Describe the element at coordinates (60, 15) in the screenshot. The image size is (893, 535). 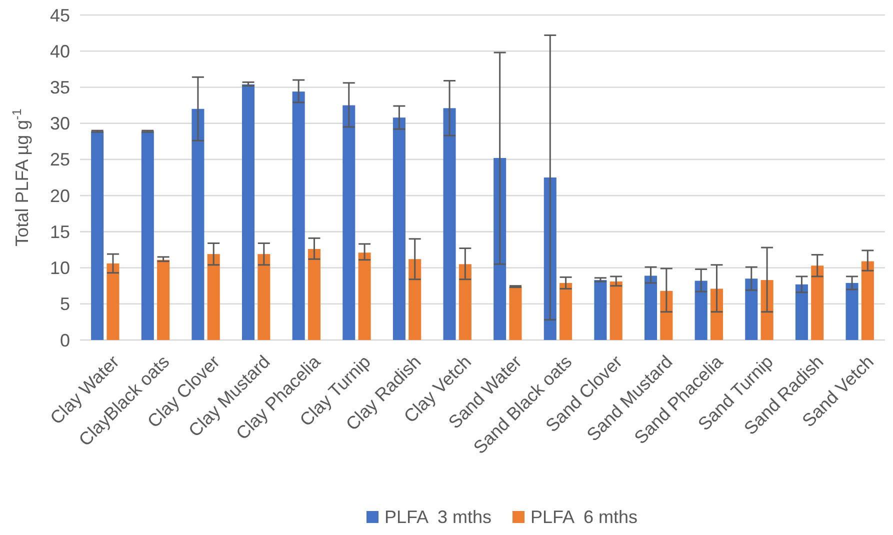
I see `y-tick-label: 45` at that location.